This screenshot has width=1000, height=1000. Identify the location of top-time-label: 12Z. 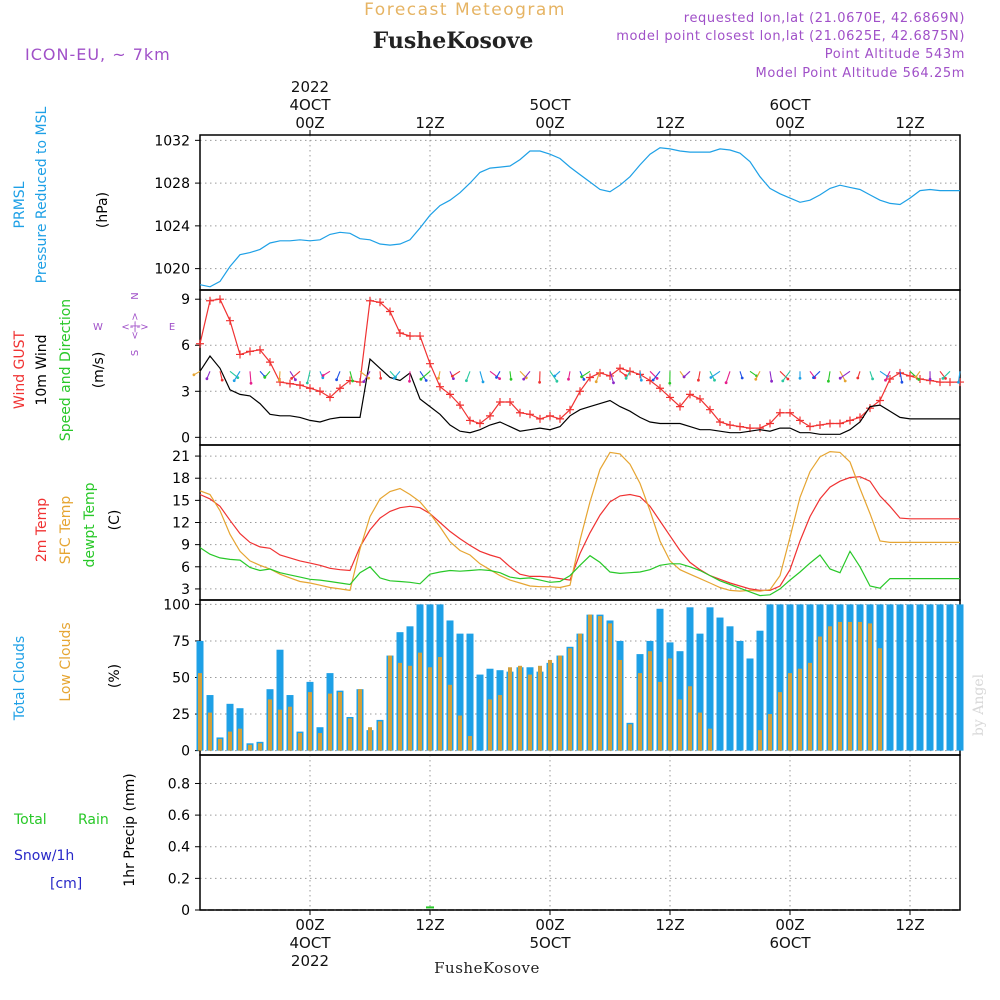
(909, 123).